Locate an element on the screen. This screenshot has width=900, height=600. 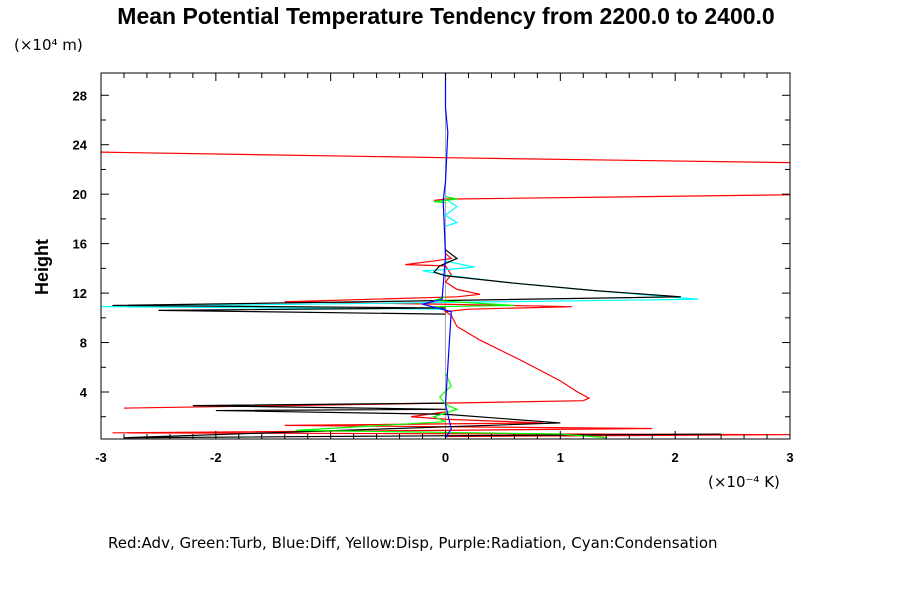
series-line-diff is located at coordinates (437, 256).